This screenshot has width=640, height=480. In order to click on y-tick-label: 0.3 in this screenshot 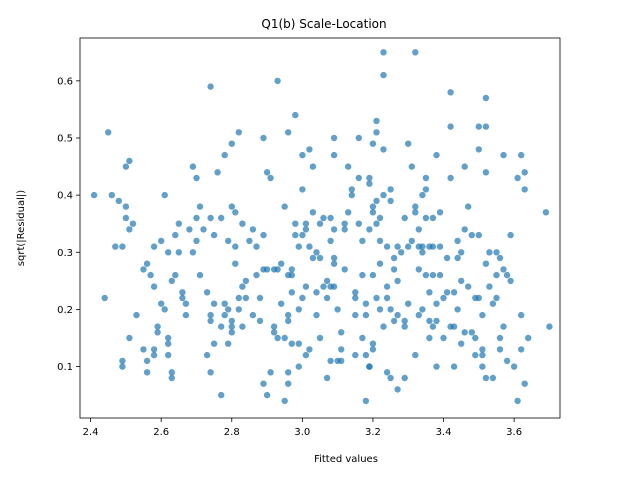, I will do `click(65, 253)`.